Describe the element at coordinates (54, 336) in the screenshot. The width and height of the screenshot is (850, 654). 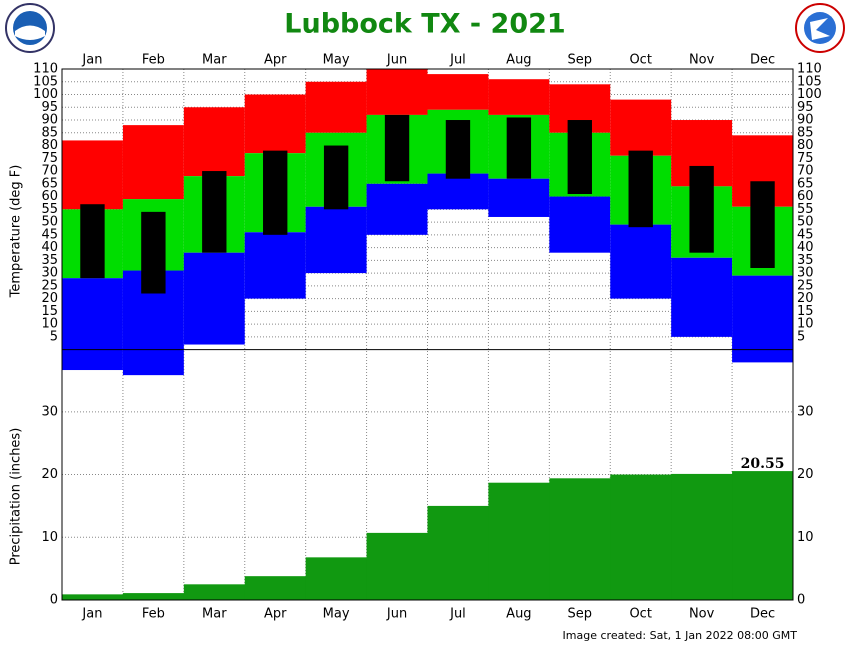
I see `y-tick-label: 5` at that location.